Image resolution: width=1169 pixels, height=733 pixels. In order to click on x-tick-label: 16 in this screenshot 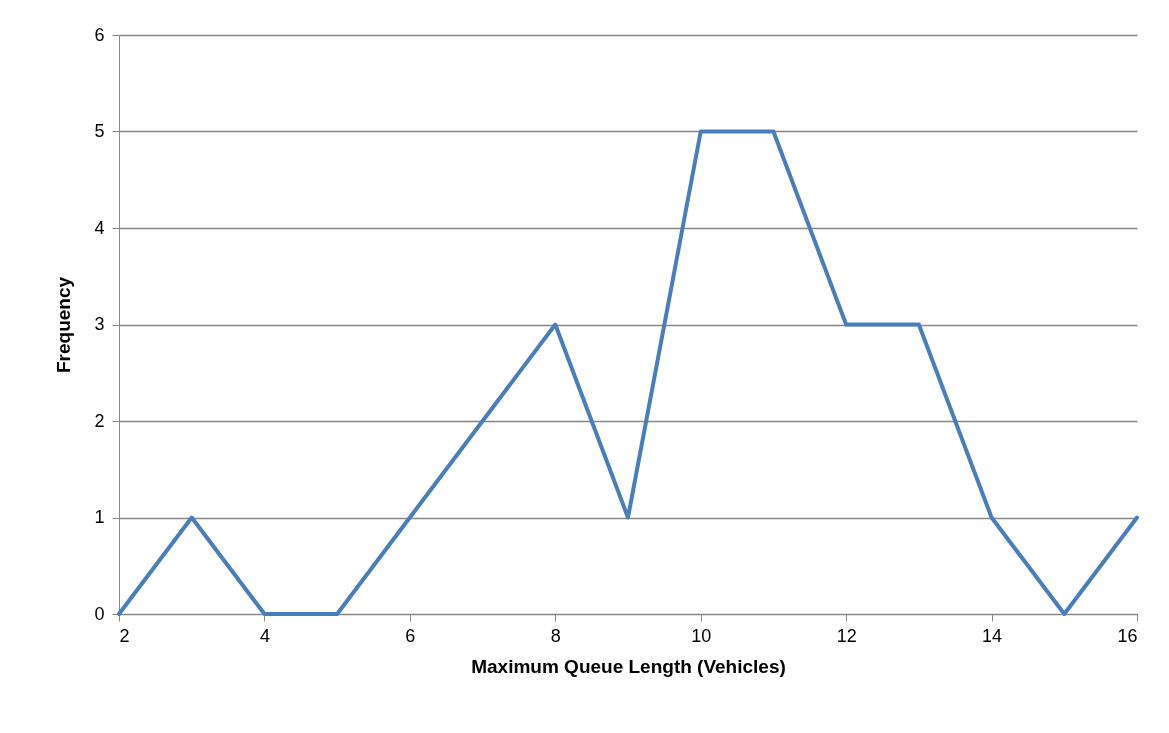, I will do `click(1127, 635)`.